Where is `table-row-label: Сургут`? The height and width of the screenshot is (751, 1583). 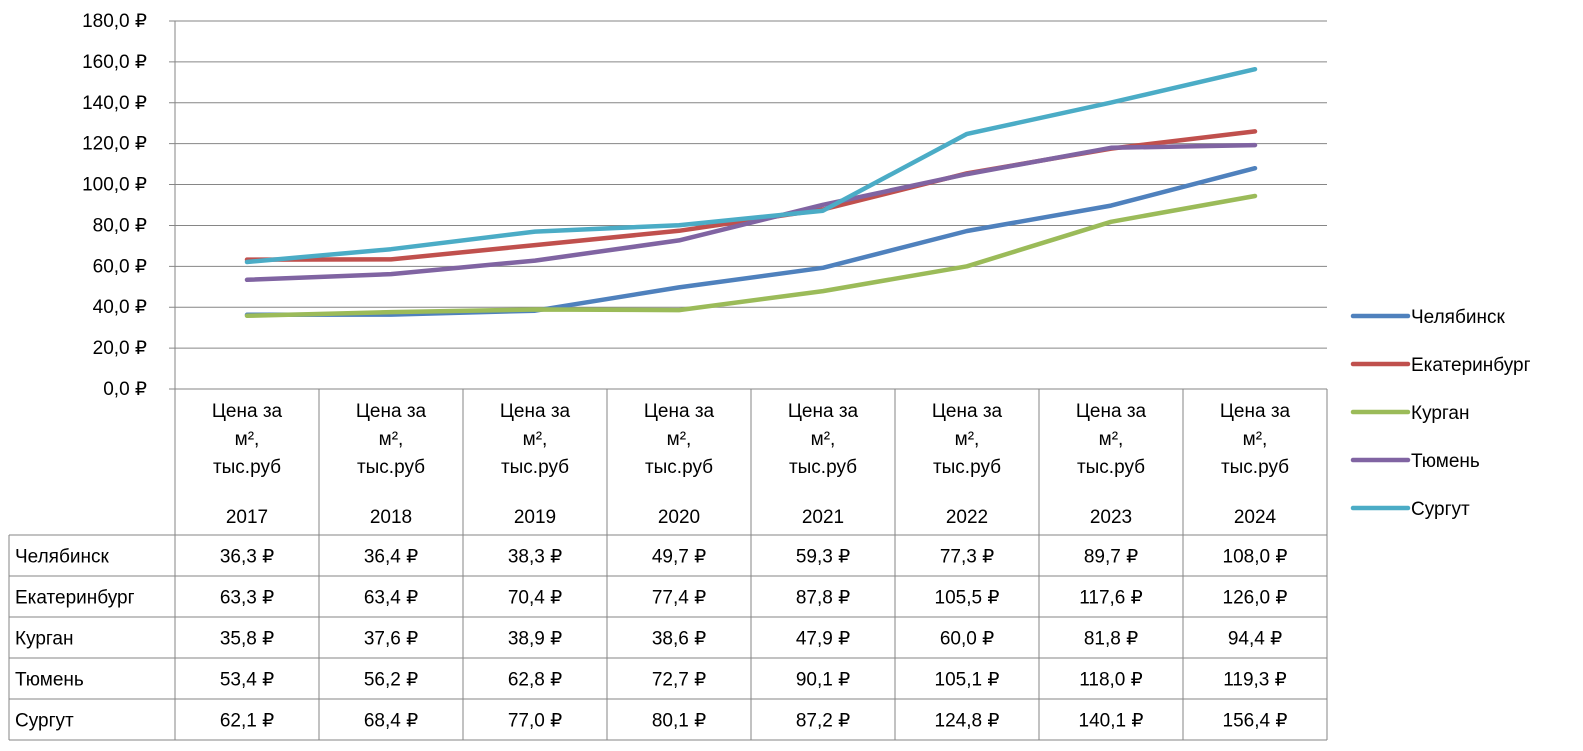 table-row-label: Сургут is located at coordinates (44, 721).